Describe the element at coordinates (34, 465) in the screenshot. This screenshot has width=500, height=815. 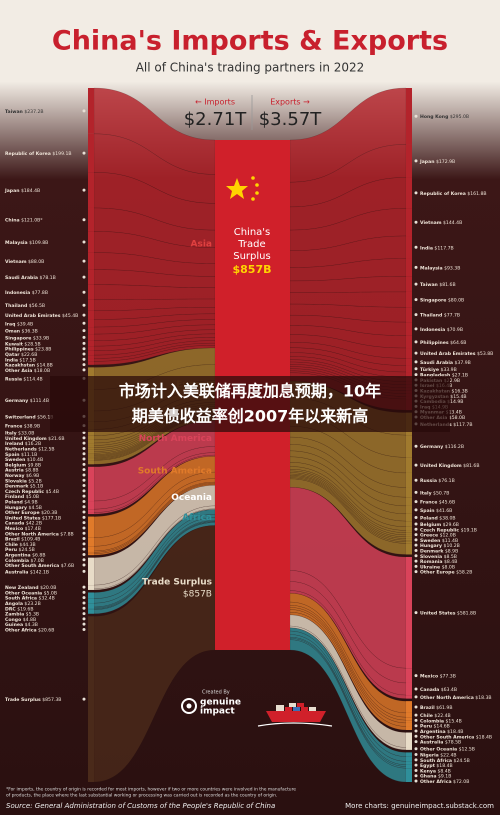
I see `partner-value: $9.8B` at that location.